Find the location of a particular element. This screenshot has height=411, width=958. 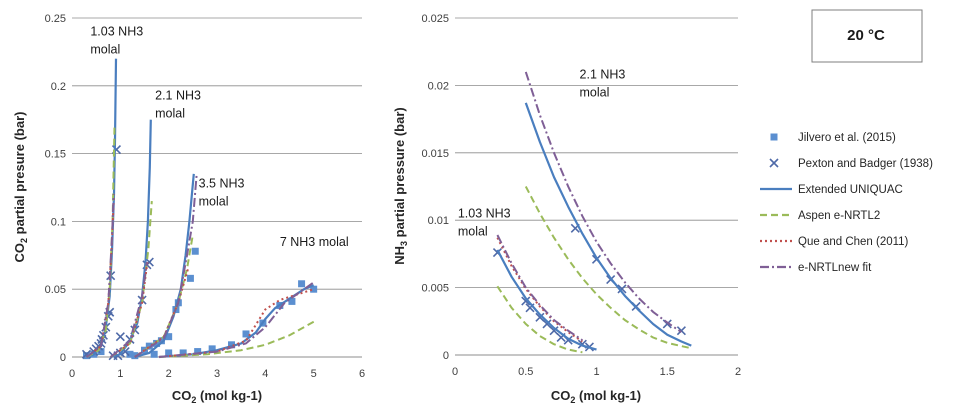

legend-entry: Aspen e-NRTL2 is located at coordinates (820, 216).